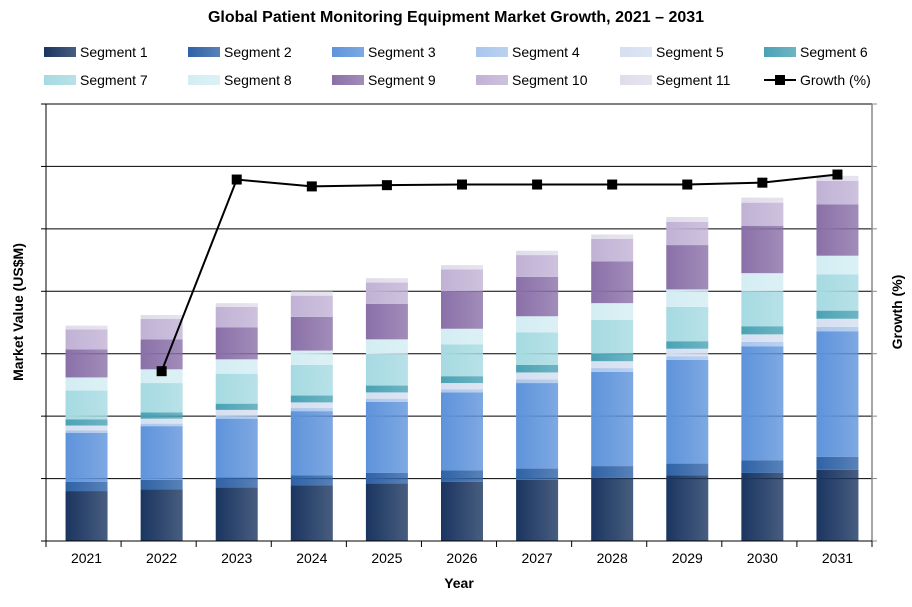  What do you see at coordinates (86, 339) in the screenshot?
I see `bar-segment-10-2021` at bounding box center [86, 339].